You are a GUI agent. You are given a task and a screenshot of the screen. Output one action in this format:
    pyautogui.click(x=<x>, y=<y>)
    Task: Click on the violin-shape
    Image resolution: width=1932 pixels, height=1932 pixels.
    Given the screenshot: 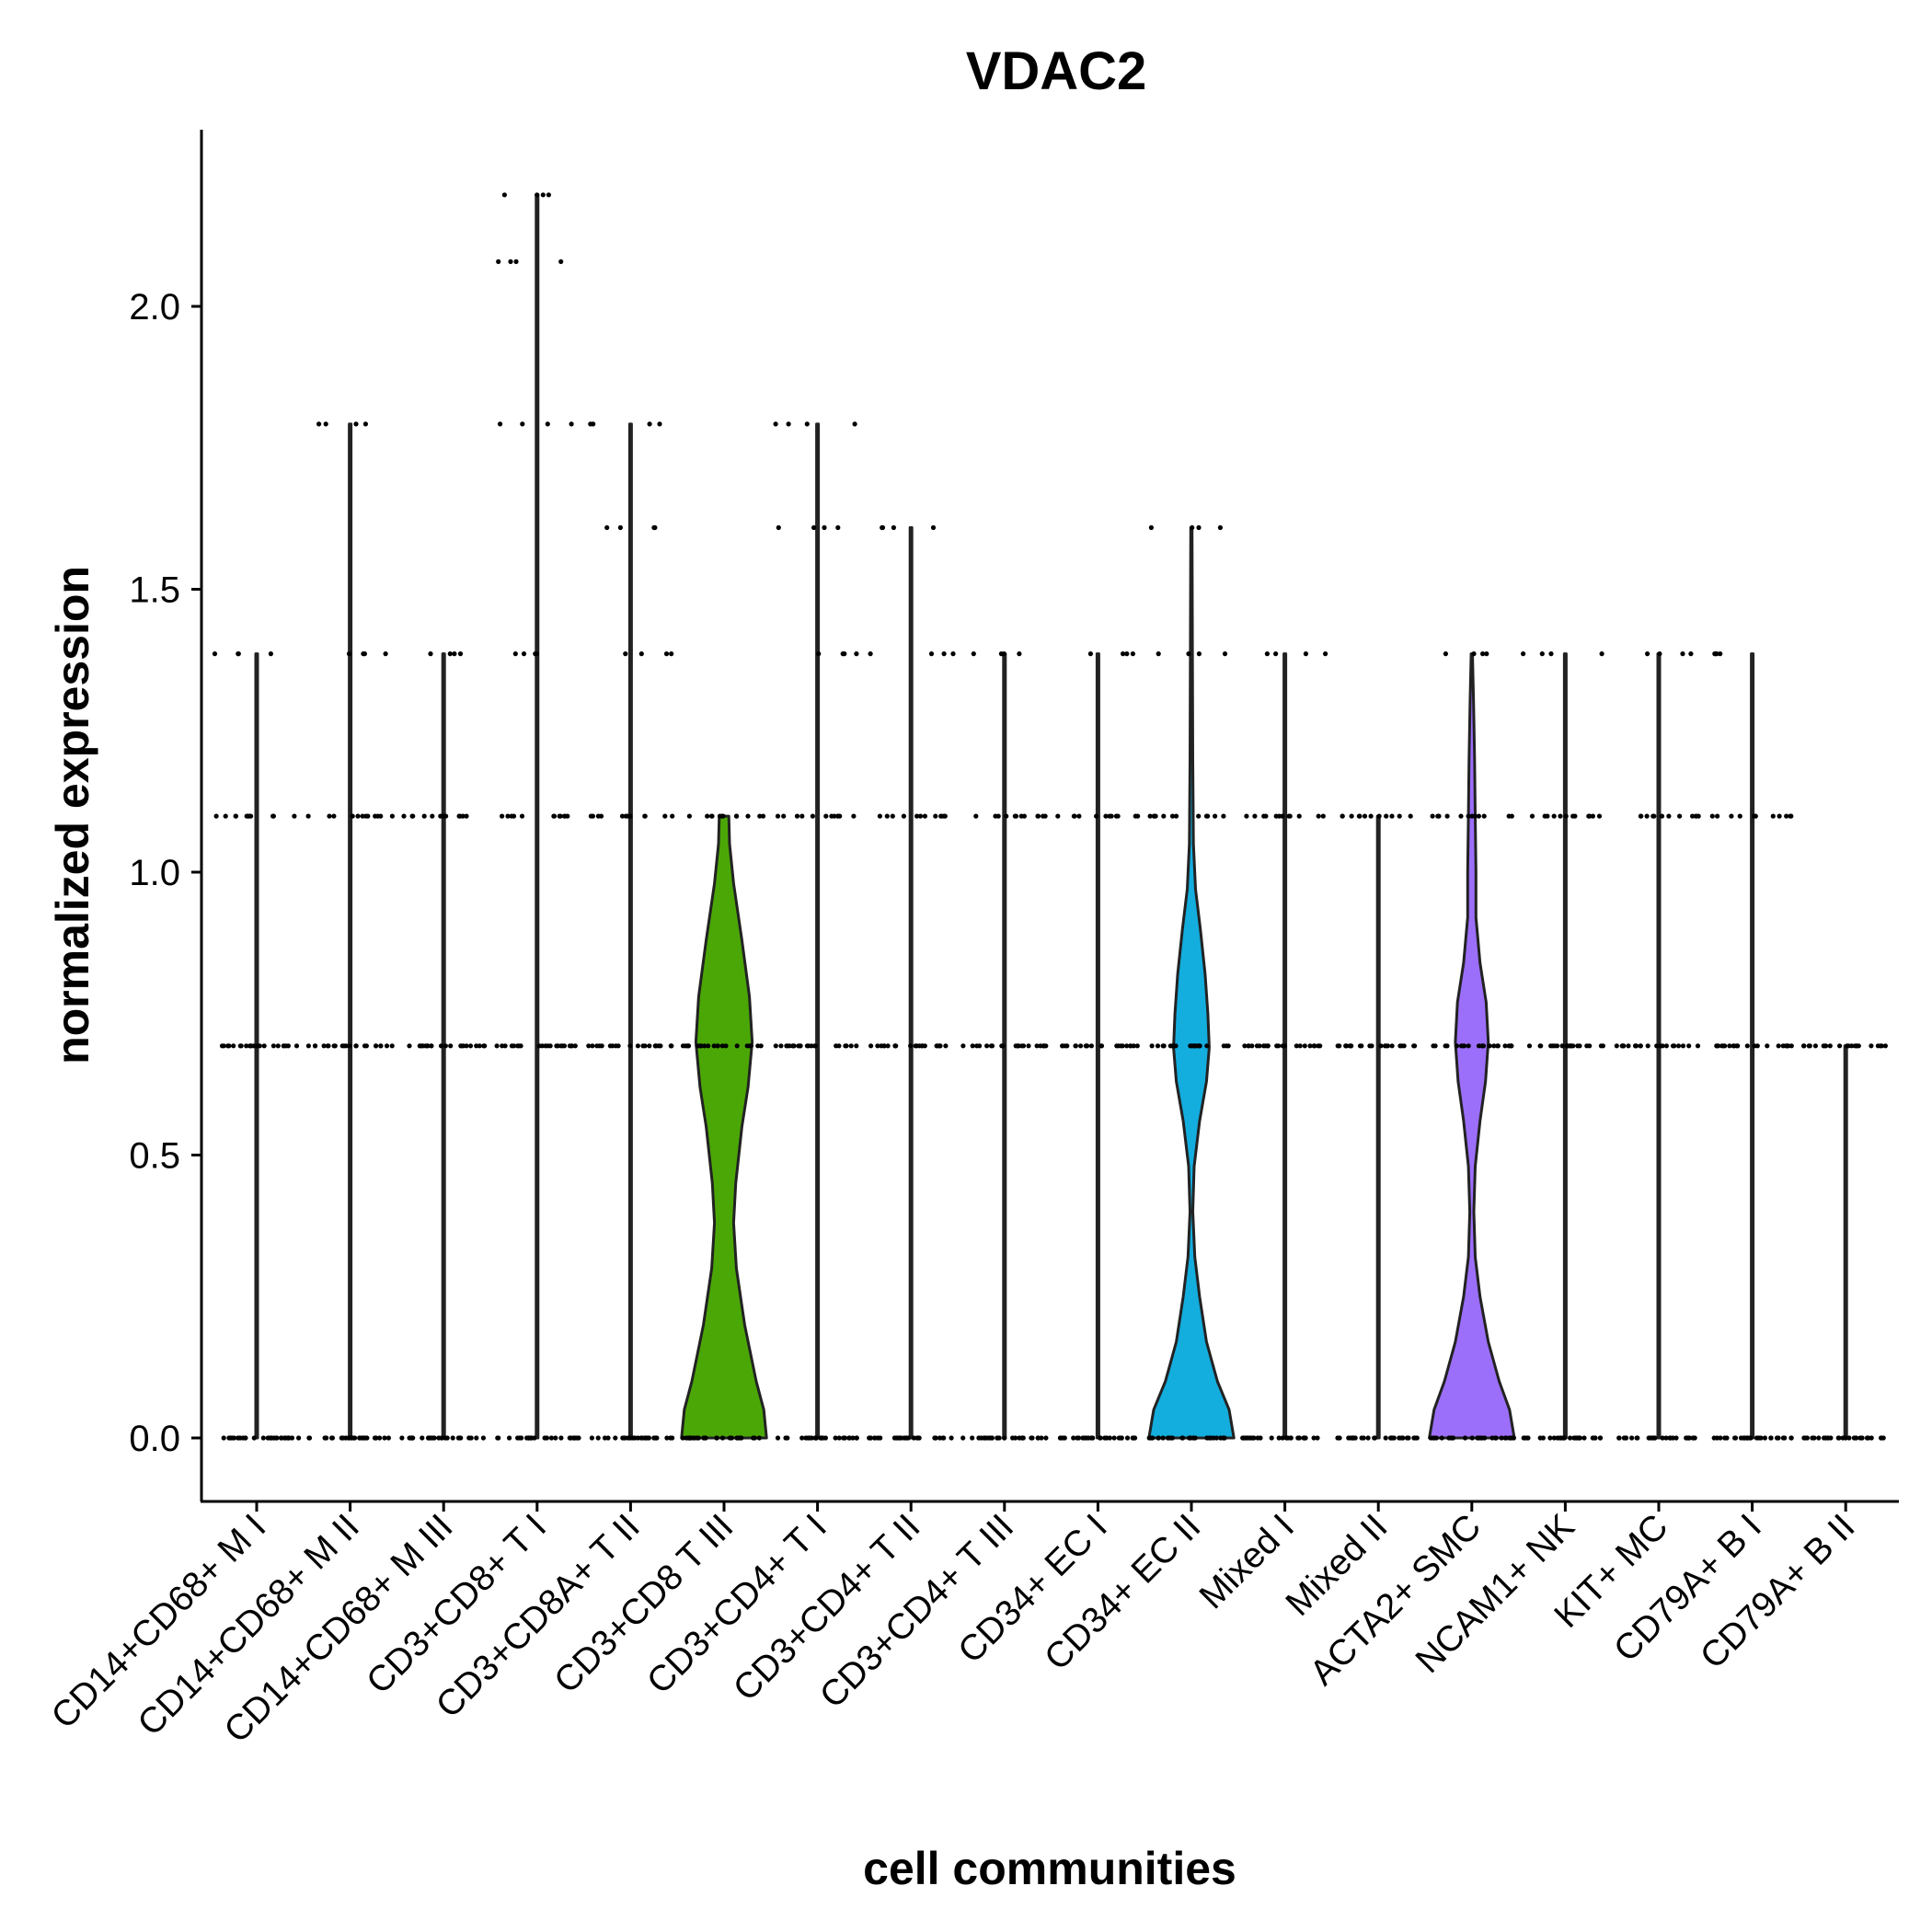 What is the action you would take?
    pyautogui.click(x=350, y=931)
    